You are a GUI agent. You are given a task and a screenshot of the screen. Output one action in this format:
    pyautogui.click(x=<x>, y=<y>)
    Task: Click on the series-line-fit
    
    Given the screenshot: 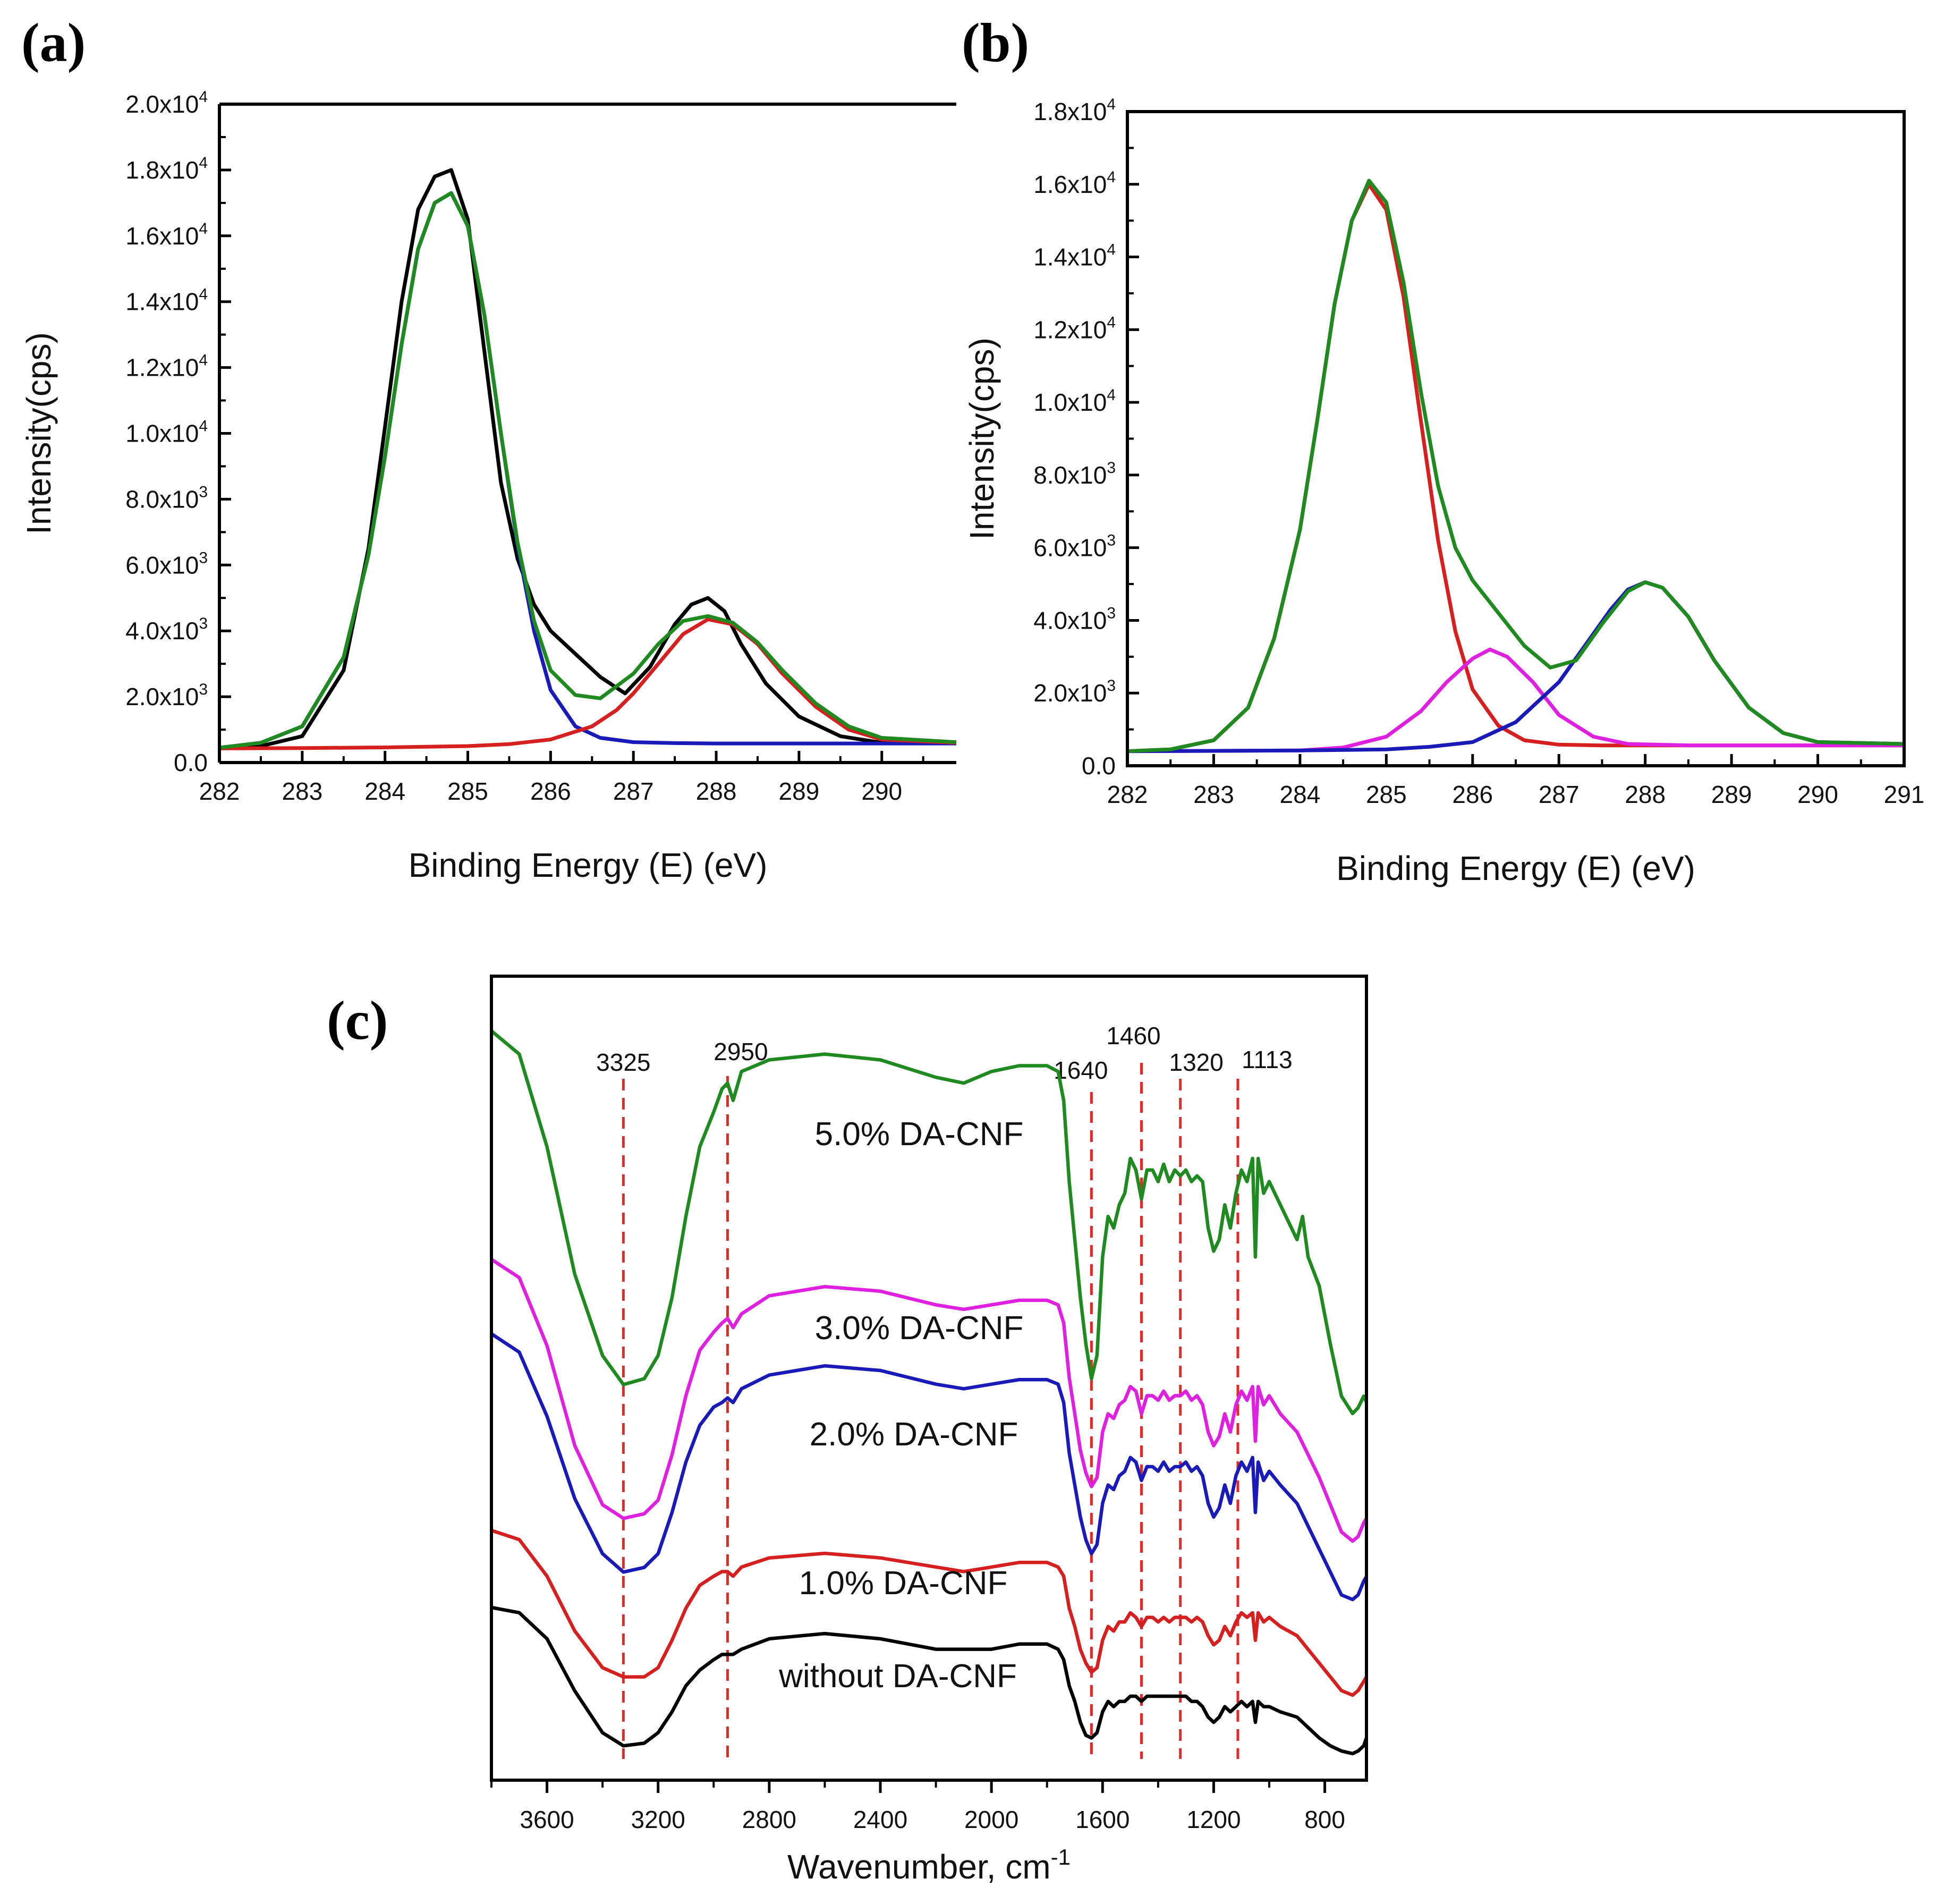 What is the action you would take?
    pyautogui.click(x=588, y=471)
    